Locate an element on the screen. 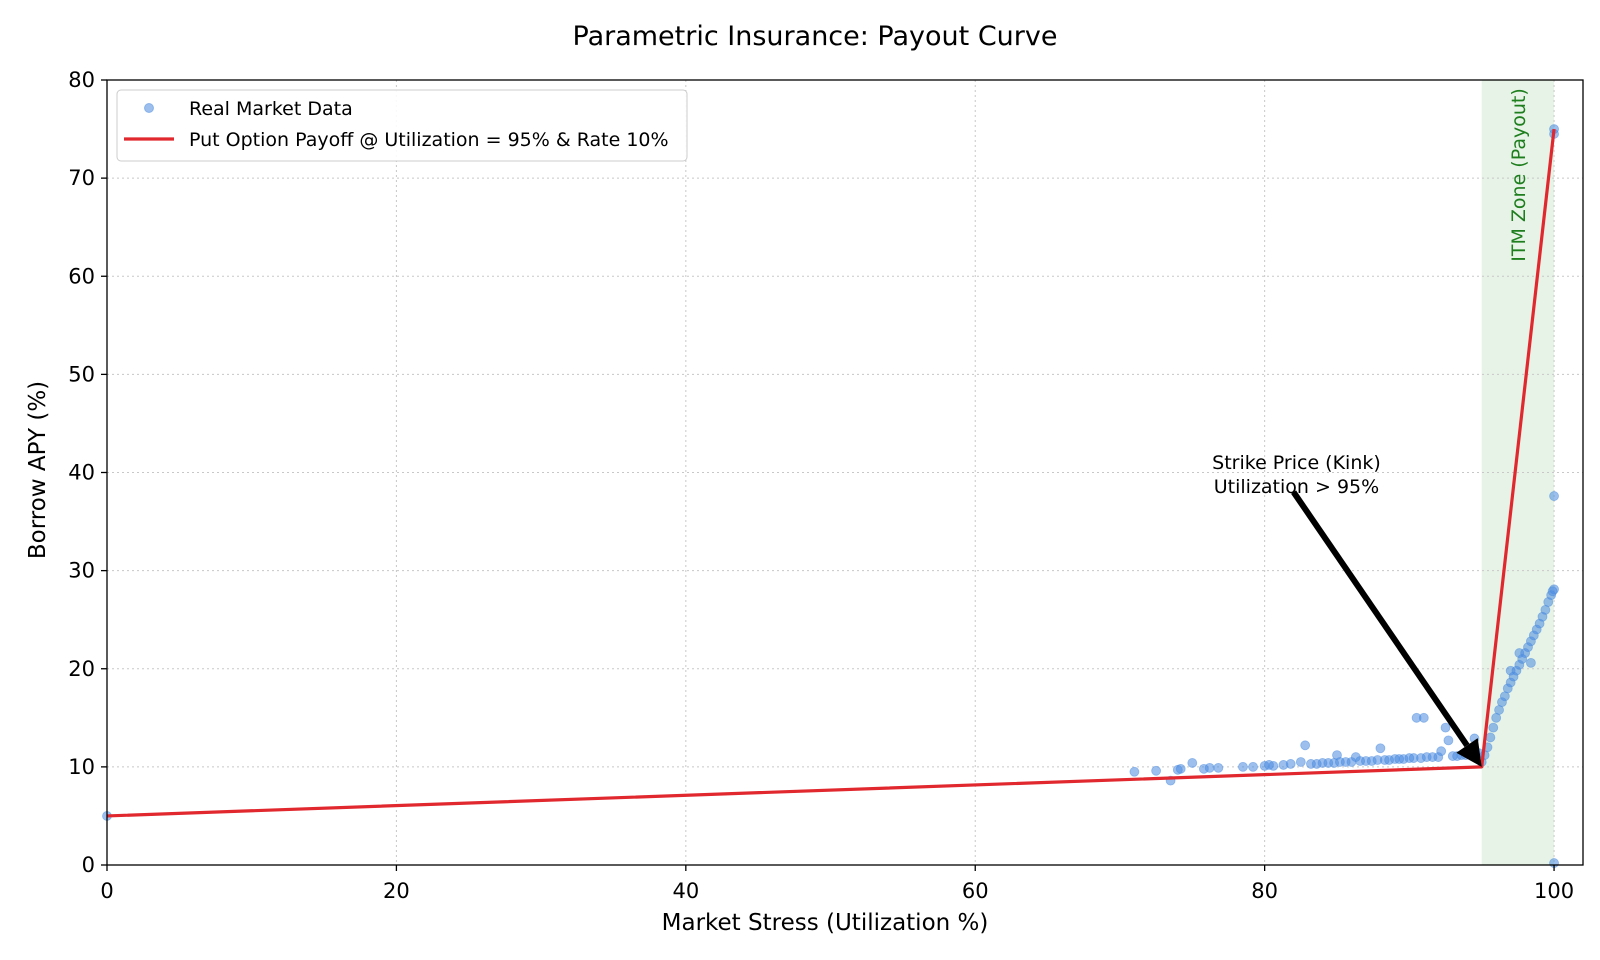 Image resolution: width=1600 pixels, height=960 pixels. legend-box is located at coordinates (402, 125).